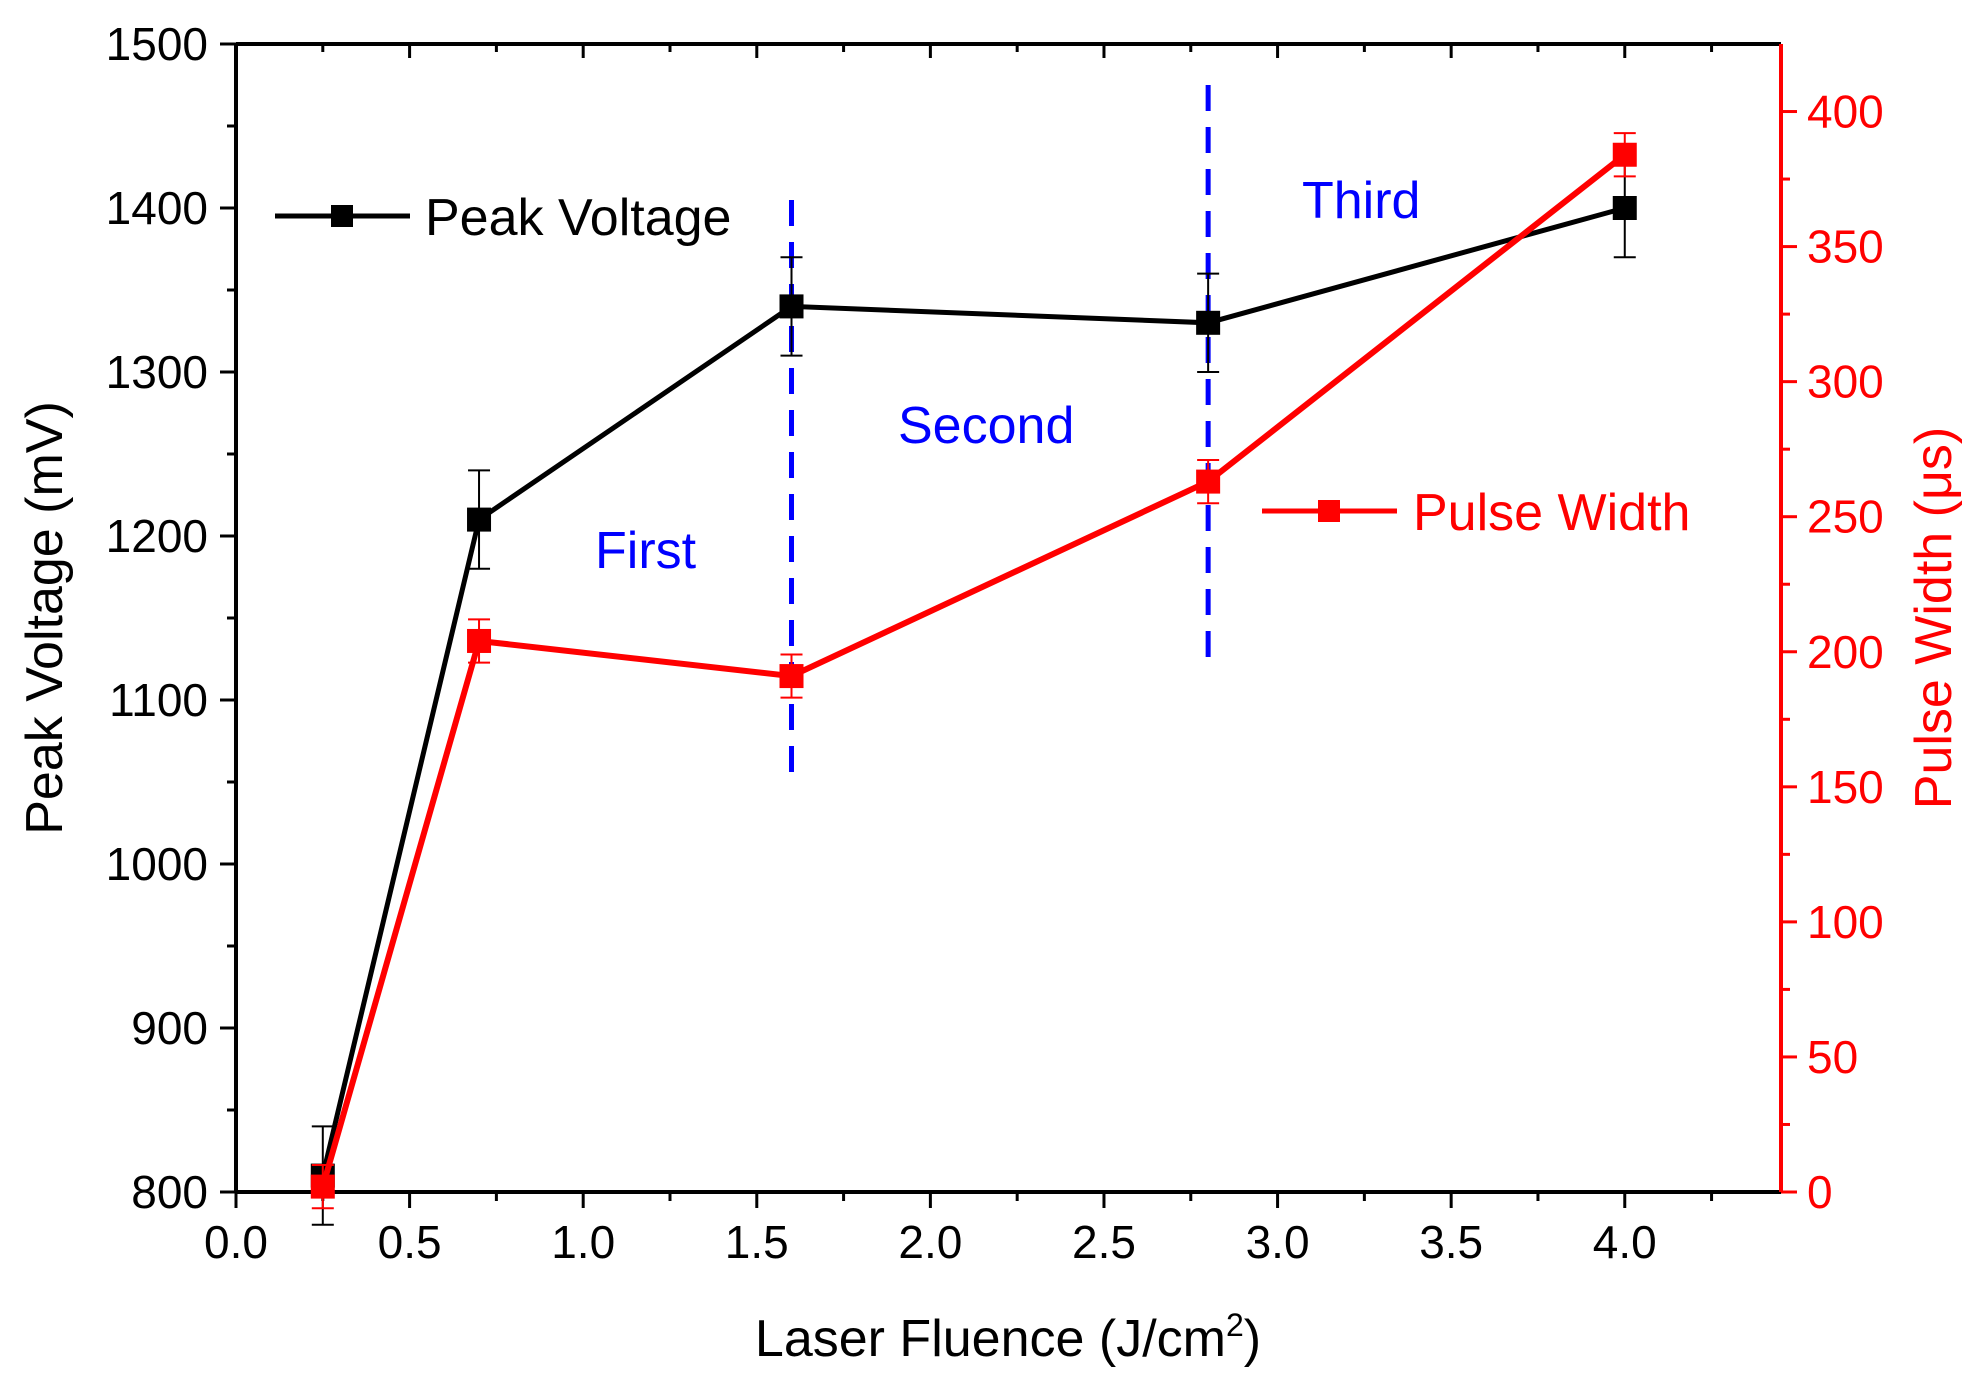 The width and height of the screenshot is (1971, 1386). I want to click on y2-tick-label-2: 100, so click(1845, 922).